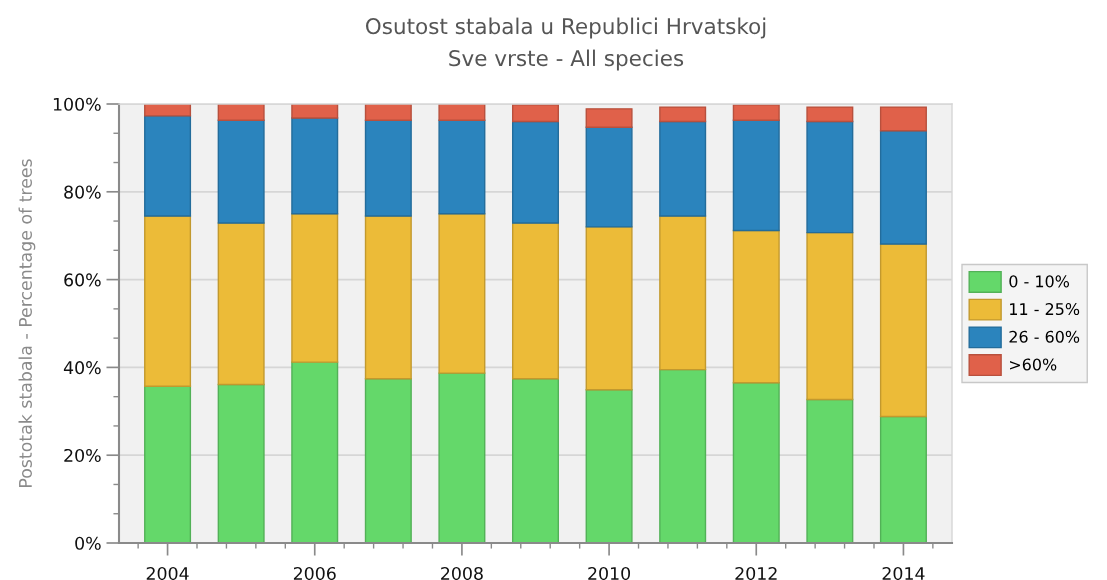 Image resolution: width=1107 pixels, height=580 pixels. I want to click on y-tick-label: 0%, so click(88, 543).